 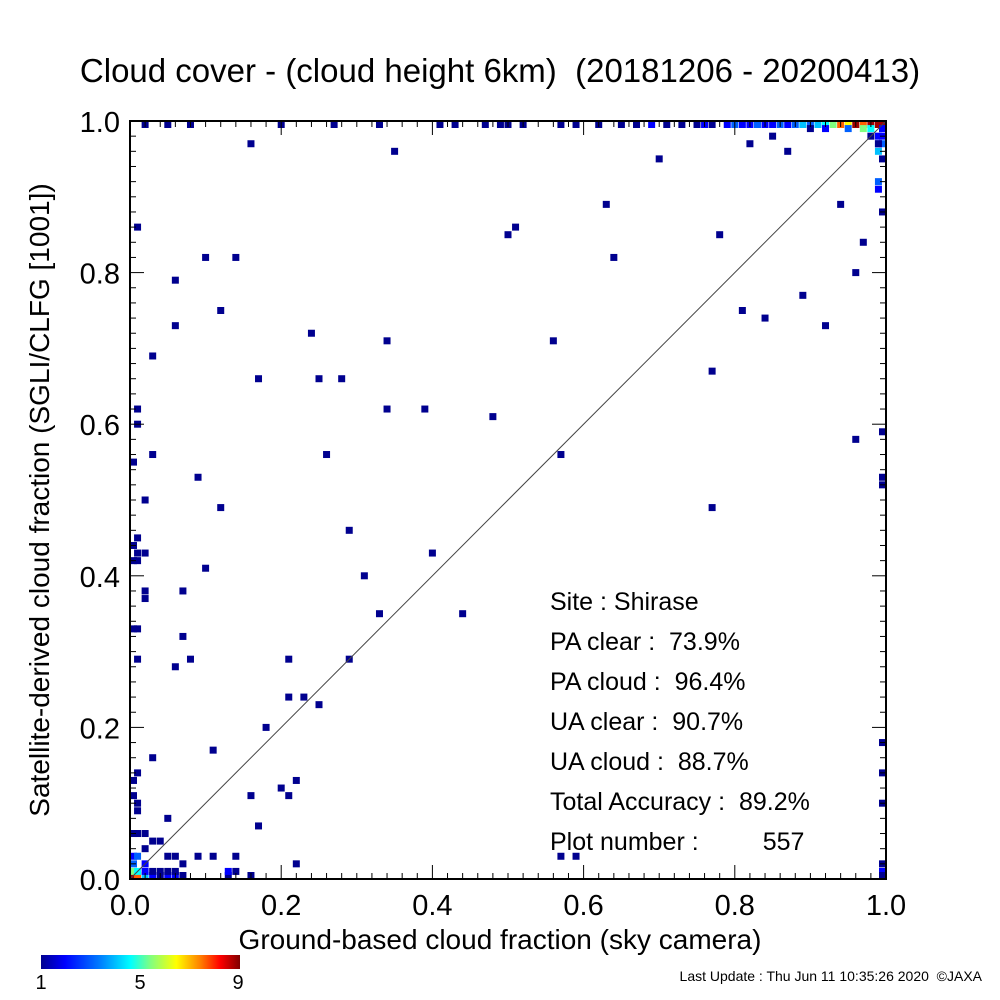 I want to click on plot-number-row: Plot number : 557, so click(x=680, y=842).